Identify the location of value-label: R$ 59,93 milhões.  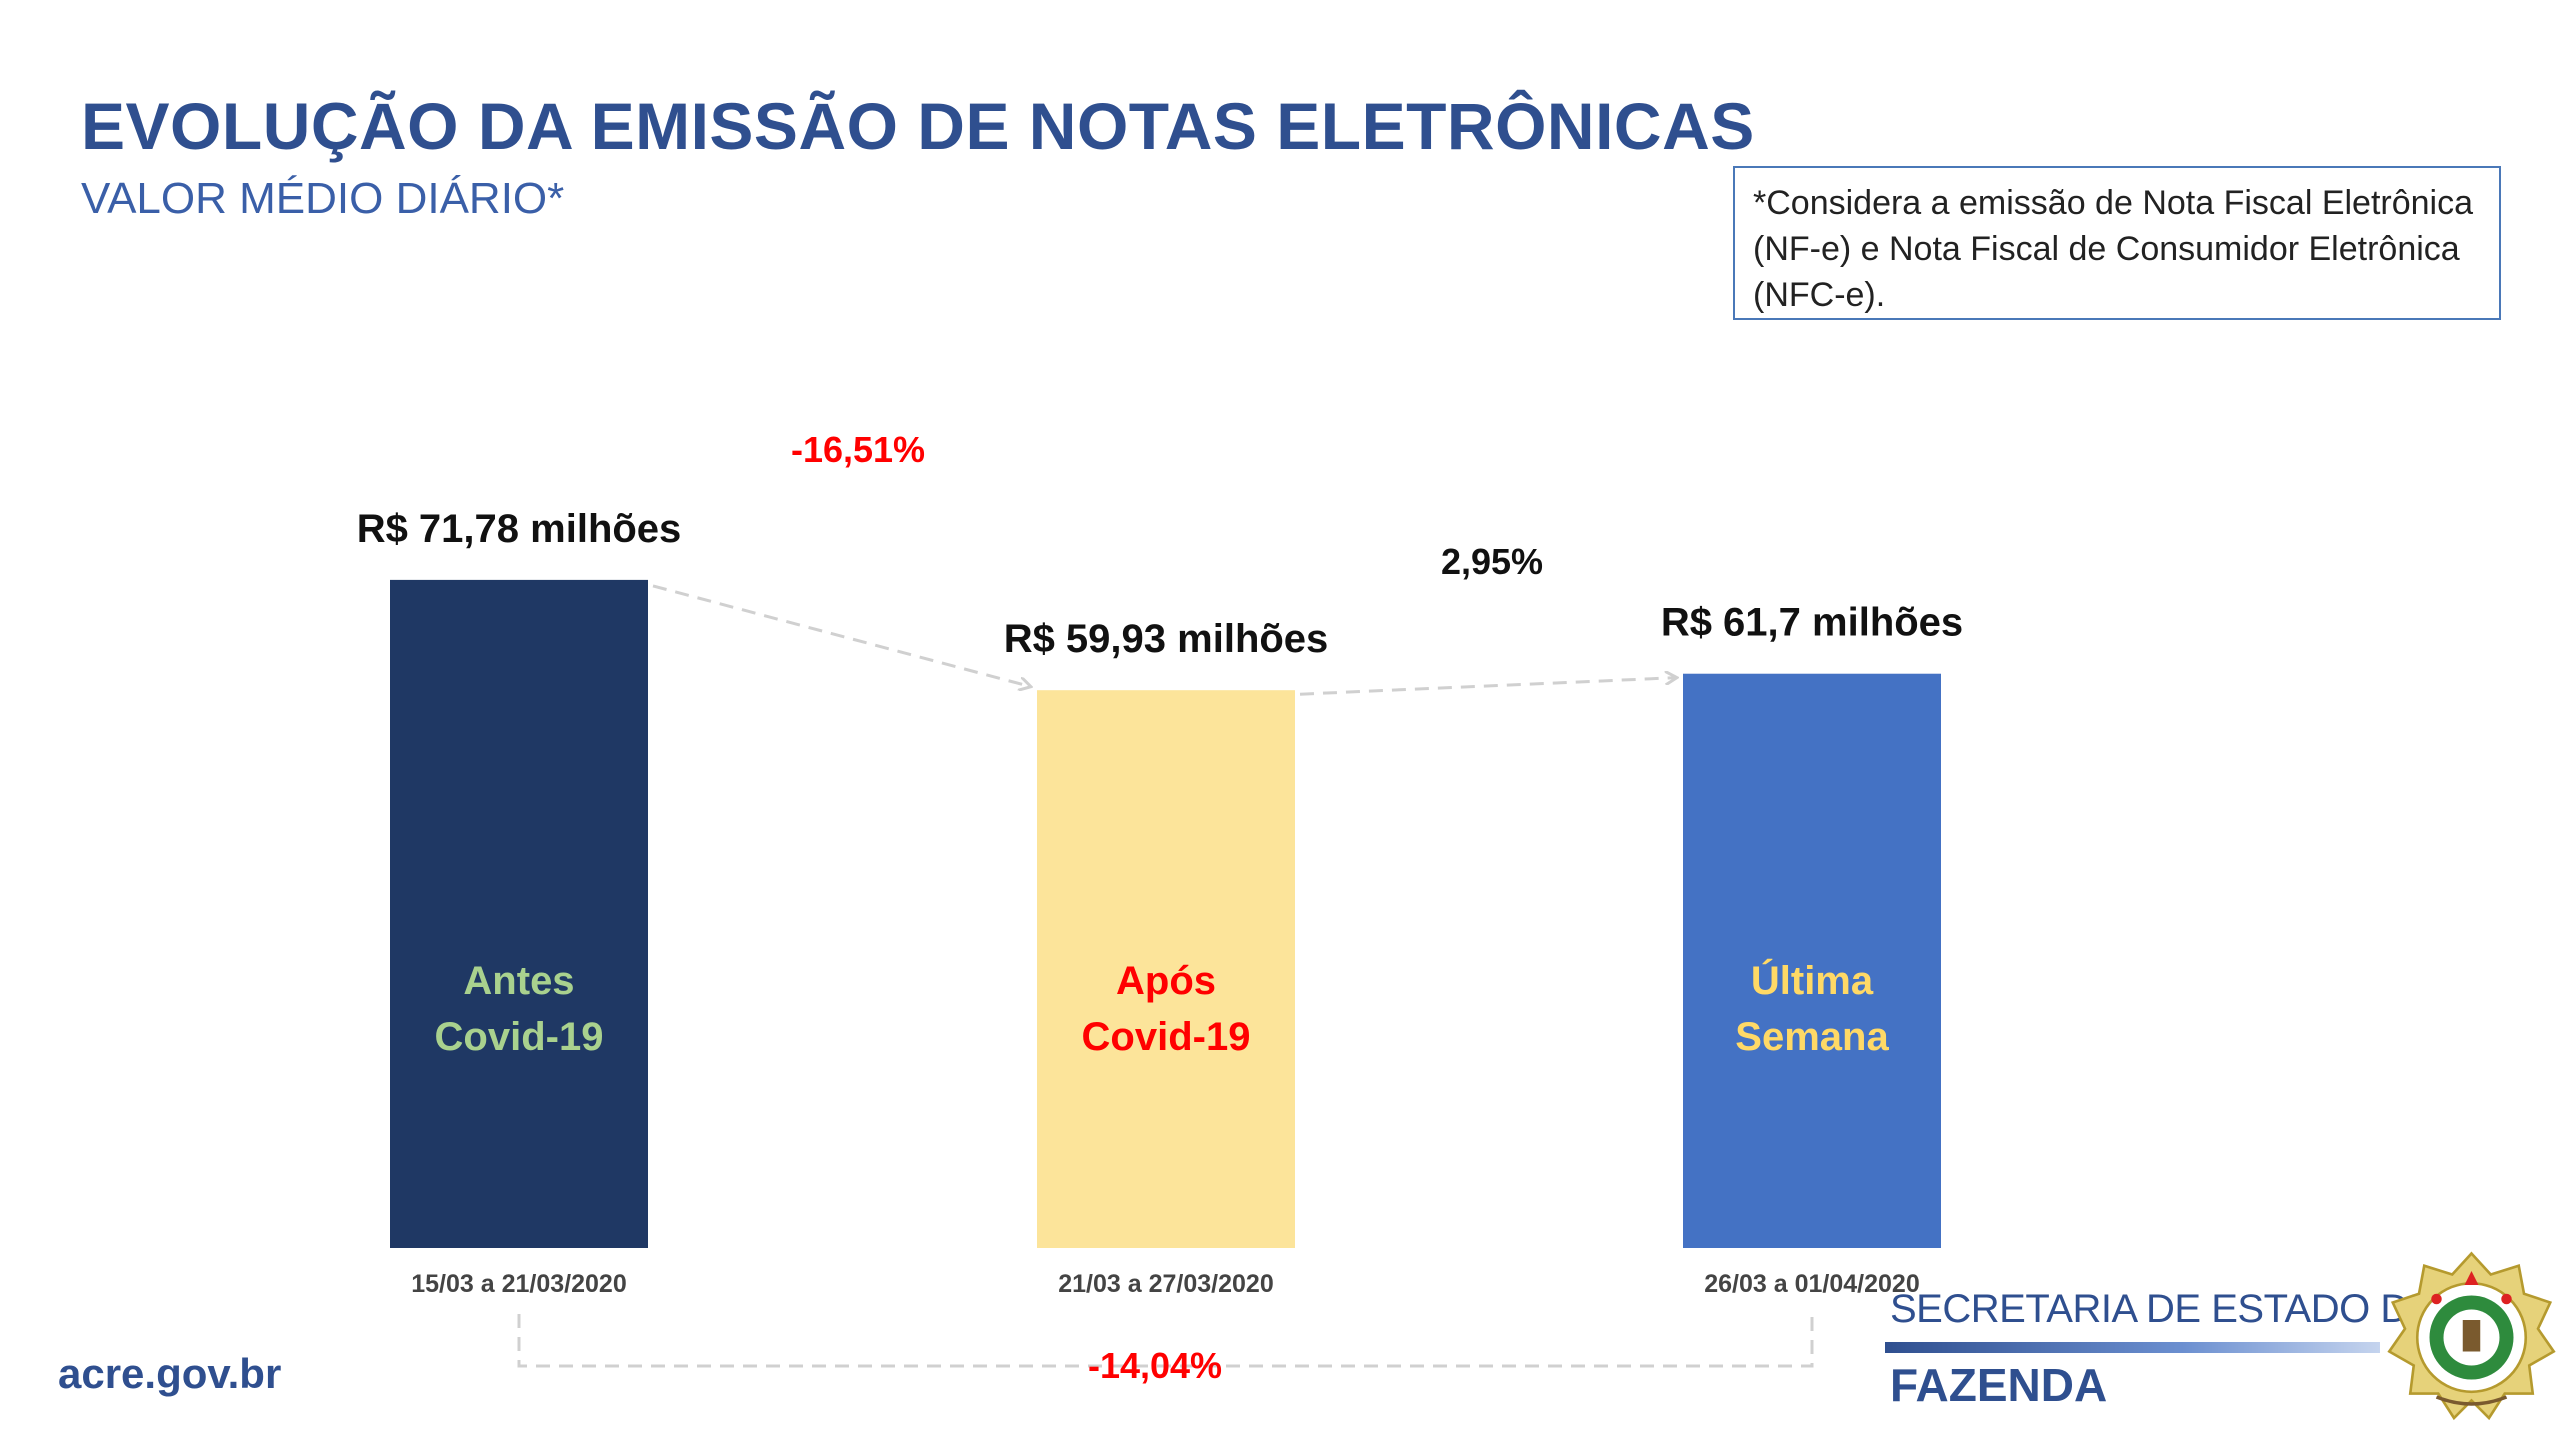
(1166, 639).